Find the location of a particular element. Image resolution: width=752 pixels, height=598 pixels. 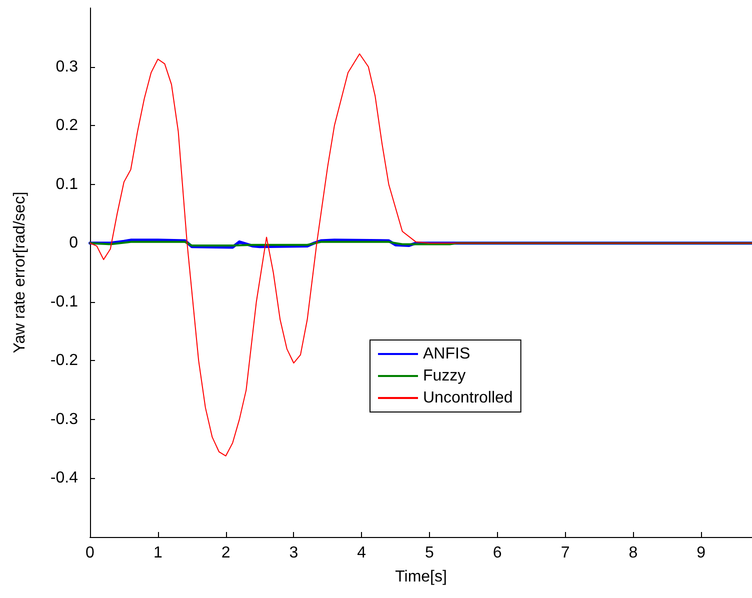

y-tick-label: -0.1 is located at coordinates (64, 301).